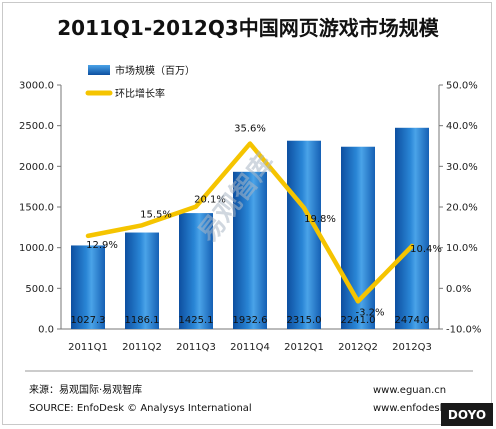  What do you see at coordinates (462, 126) in the screenshot?
I see `y-right-tick-label: 40.0%` at bounding box center [462, 126].